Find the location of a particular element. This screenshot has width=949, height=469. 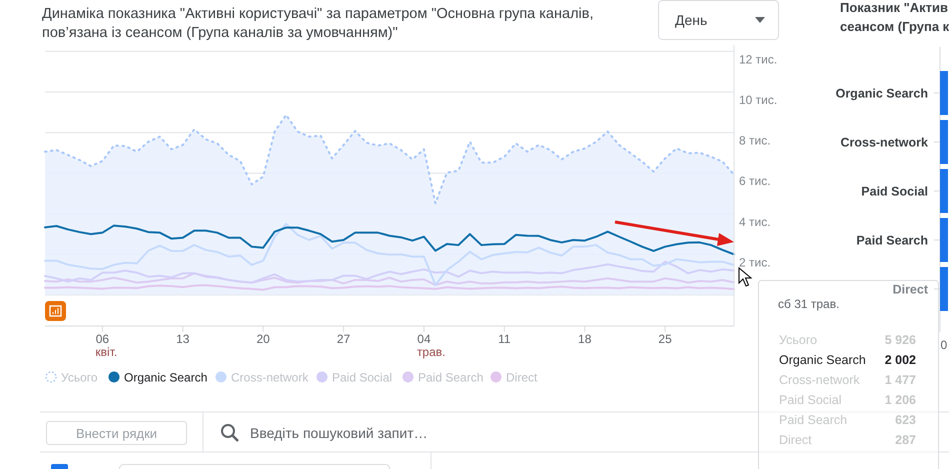

y-tick-label: 12 тис. is located at coordinates (758, 59).